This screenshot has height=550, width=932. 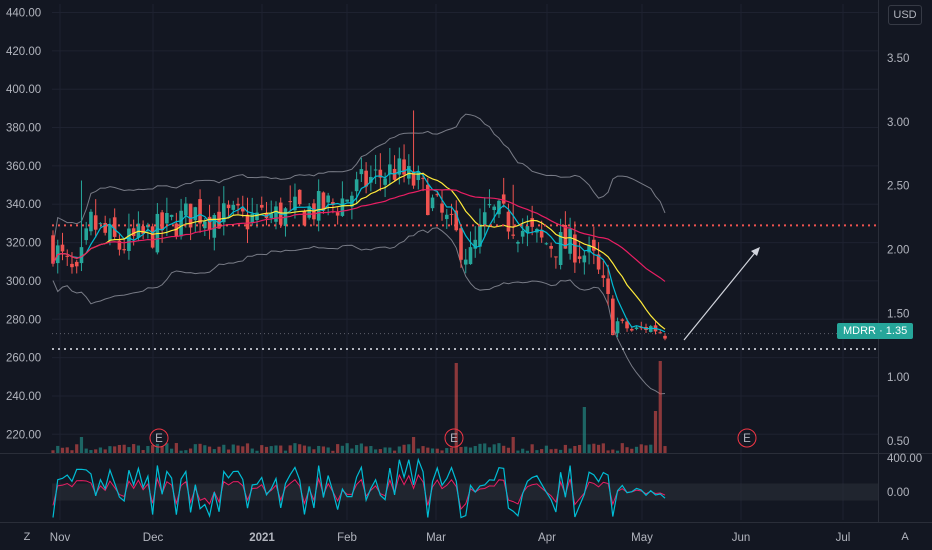 I want to click on trend-arrow, so click(x=721, y=294).